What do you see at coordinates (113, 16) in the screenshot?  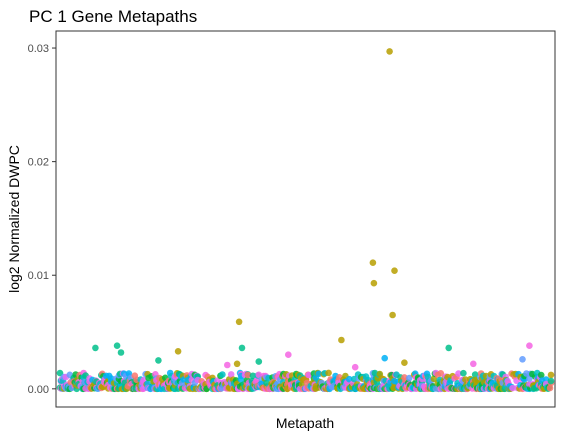 I see `chart-title: PC 1 Gene Metapaths` at bounding box center [113, 16].